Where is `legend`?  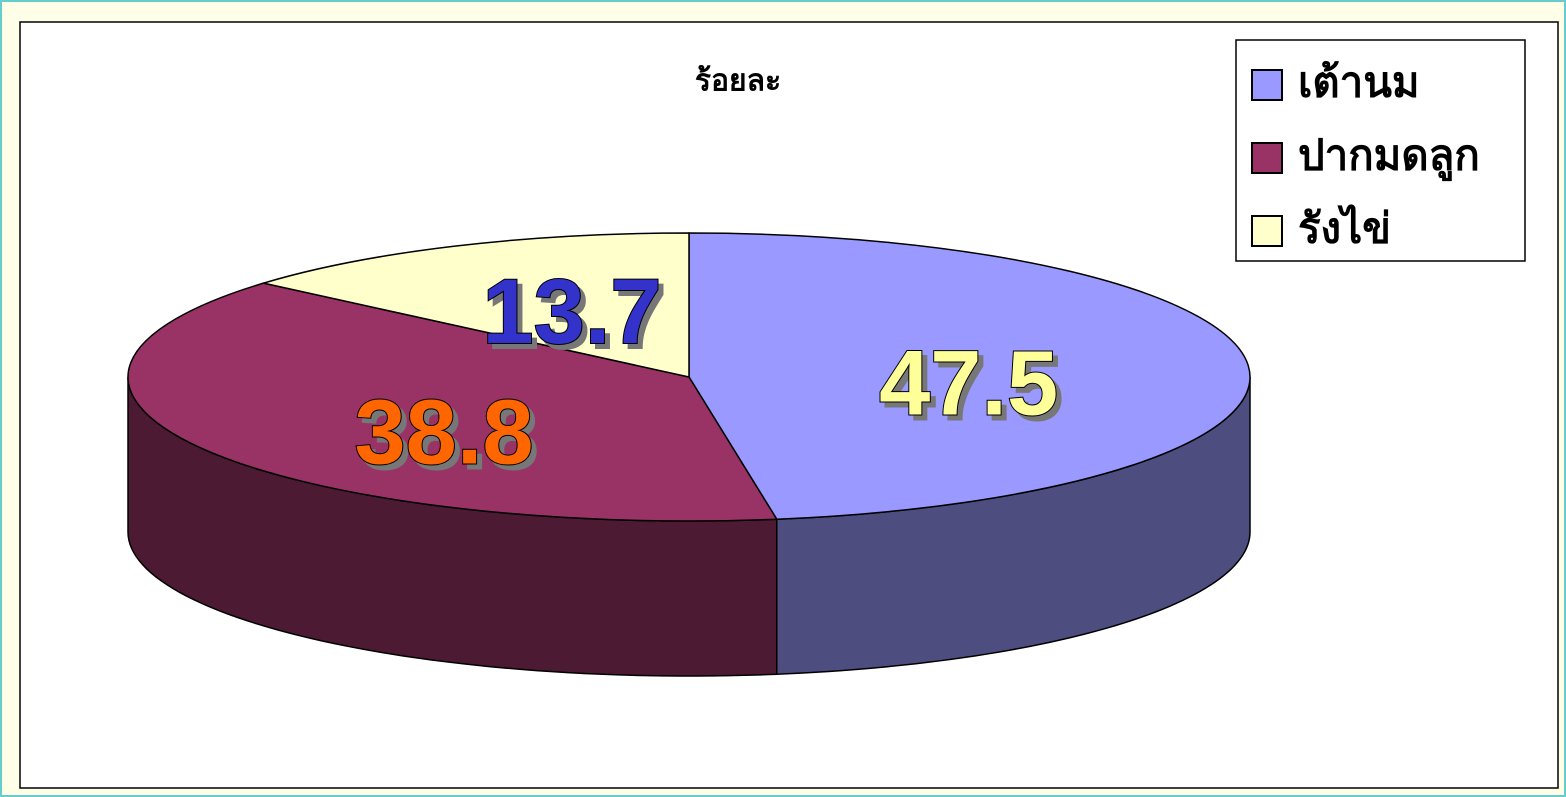
legend is located at coordinates (1380, 150).